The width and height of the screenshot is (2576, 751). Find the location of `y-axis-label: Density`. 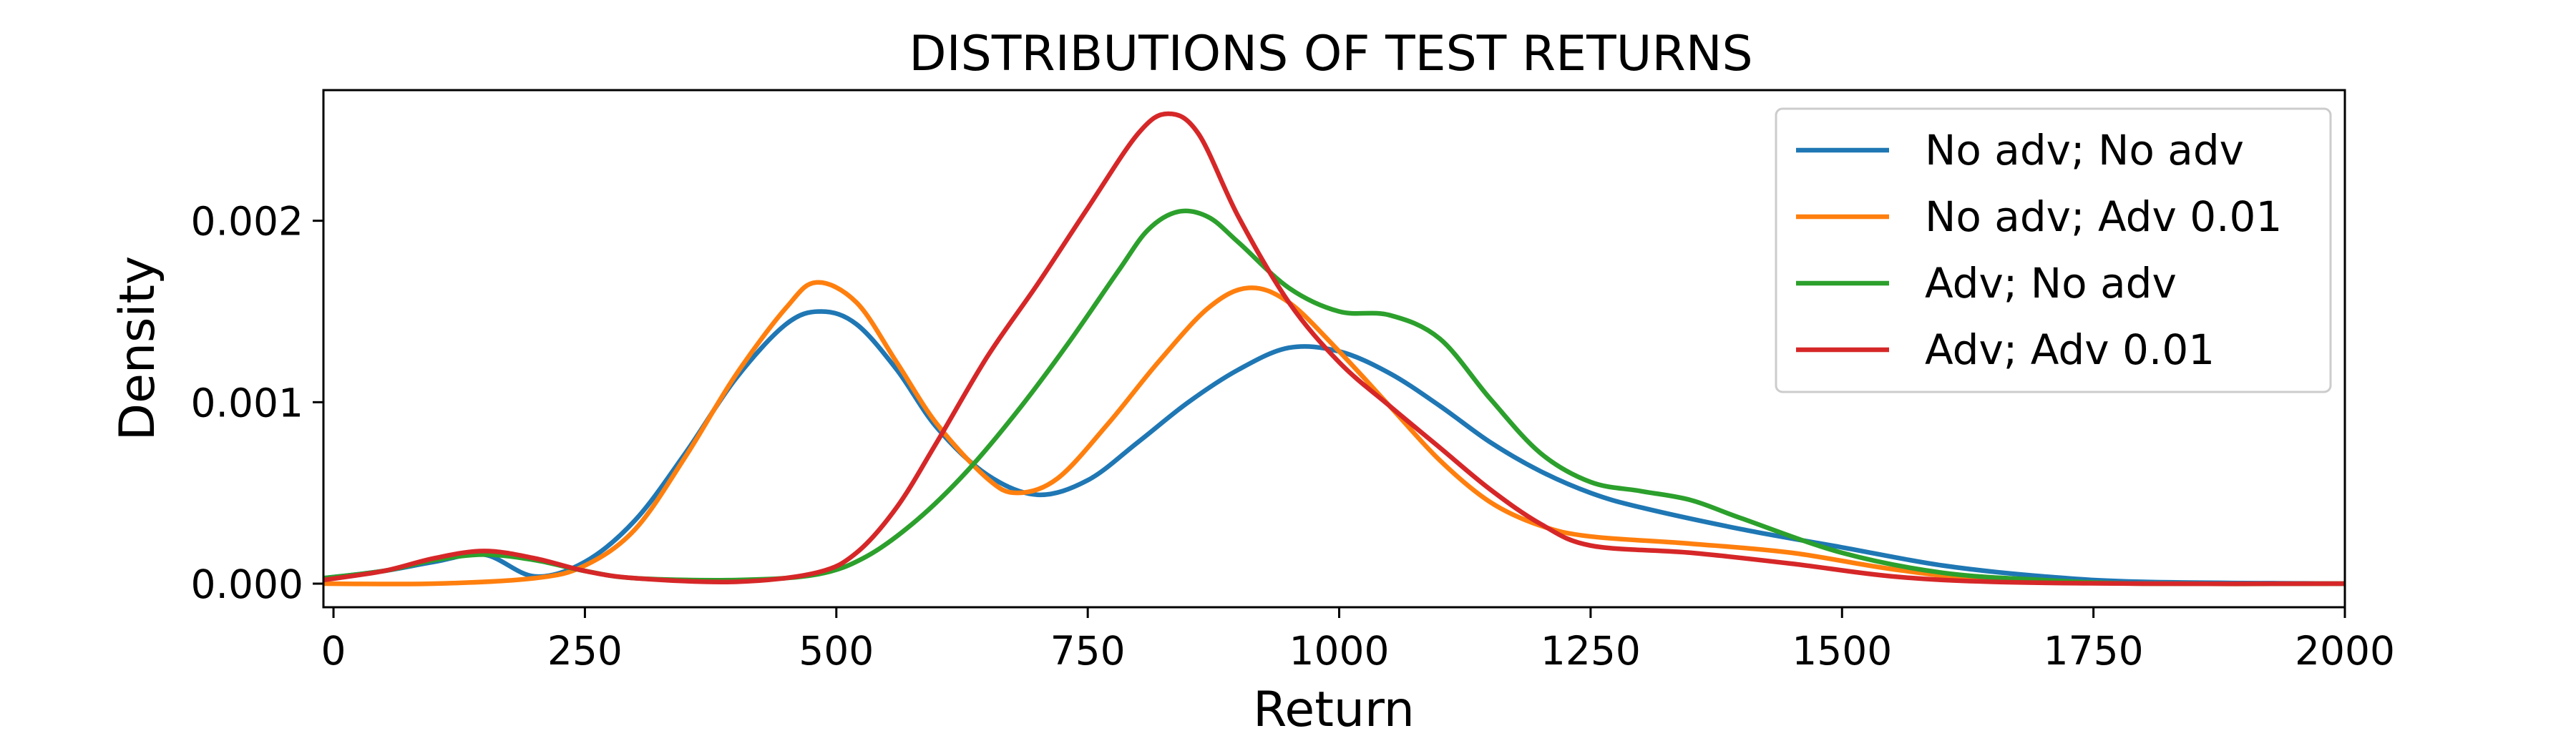

y-axis-label: Density is located at coordinates (137, 348).